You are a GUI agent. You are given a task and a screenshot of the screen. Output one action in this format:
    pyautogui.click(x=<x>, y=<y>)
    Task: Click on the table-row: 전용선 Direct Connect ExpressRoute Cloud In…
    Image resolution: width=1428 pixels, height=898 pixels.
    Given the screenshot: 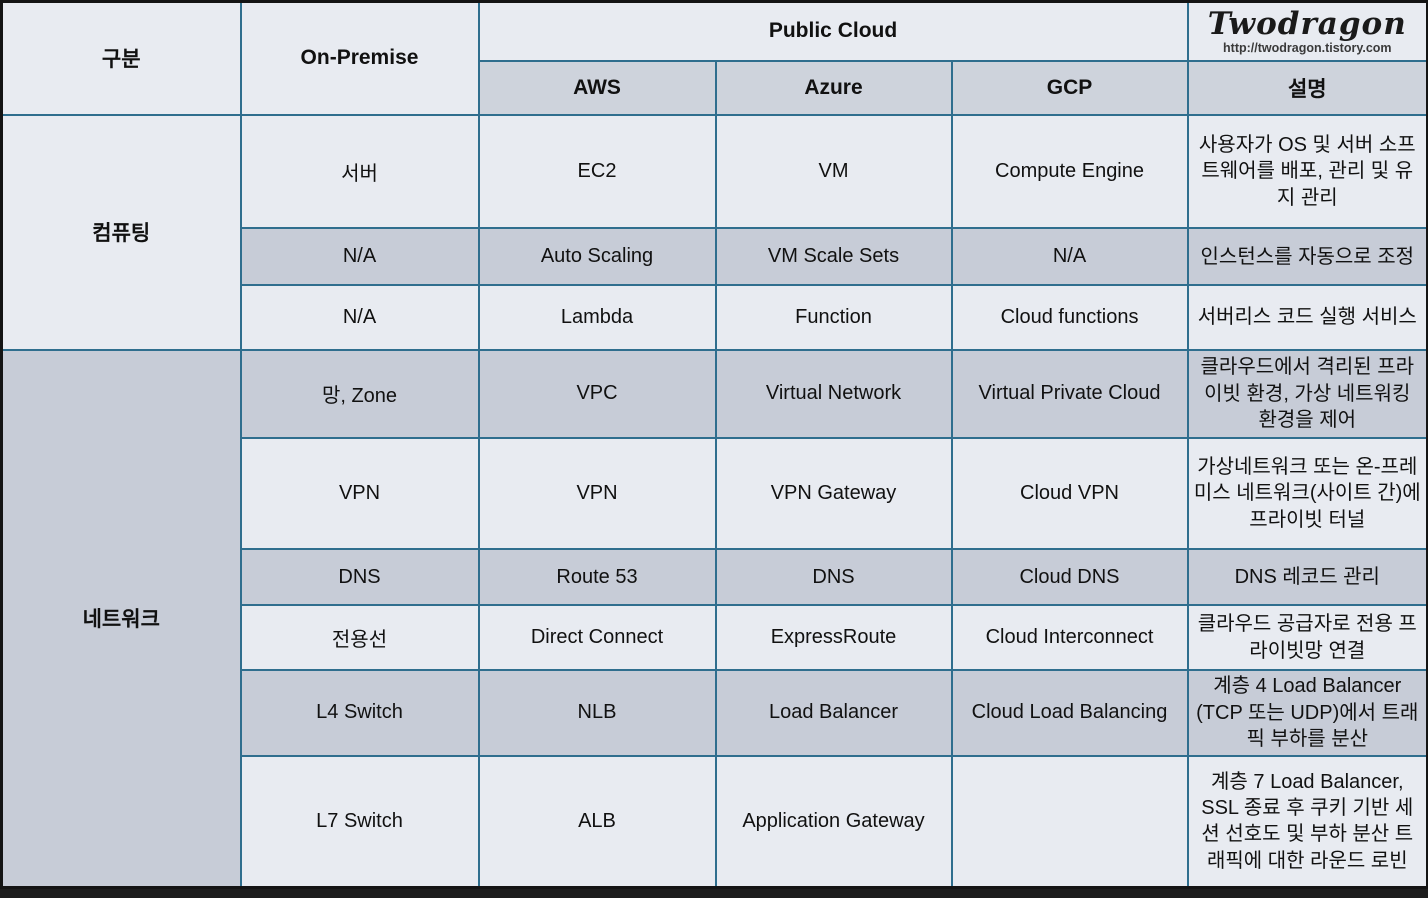 What is the action you would take?
    pyautogui.click(x=715, y=637)
    